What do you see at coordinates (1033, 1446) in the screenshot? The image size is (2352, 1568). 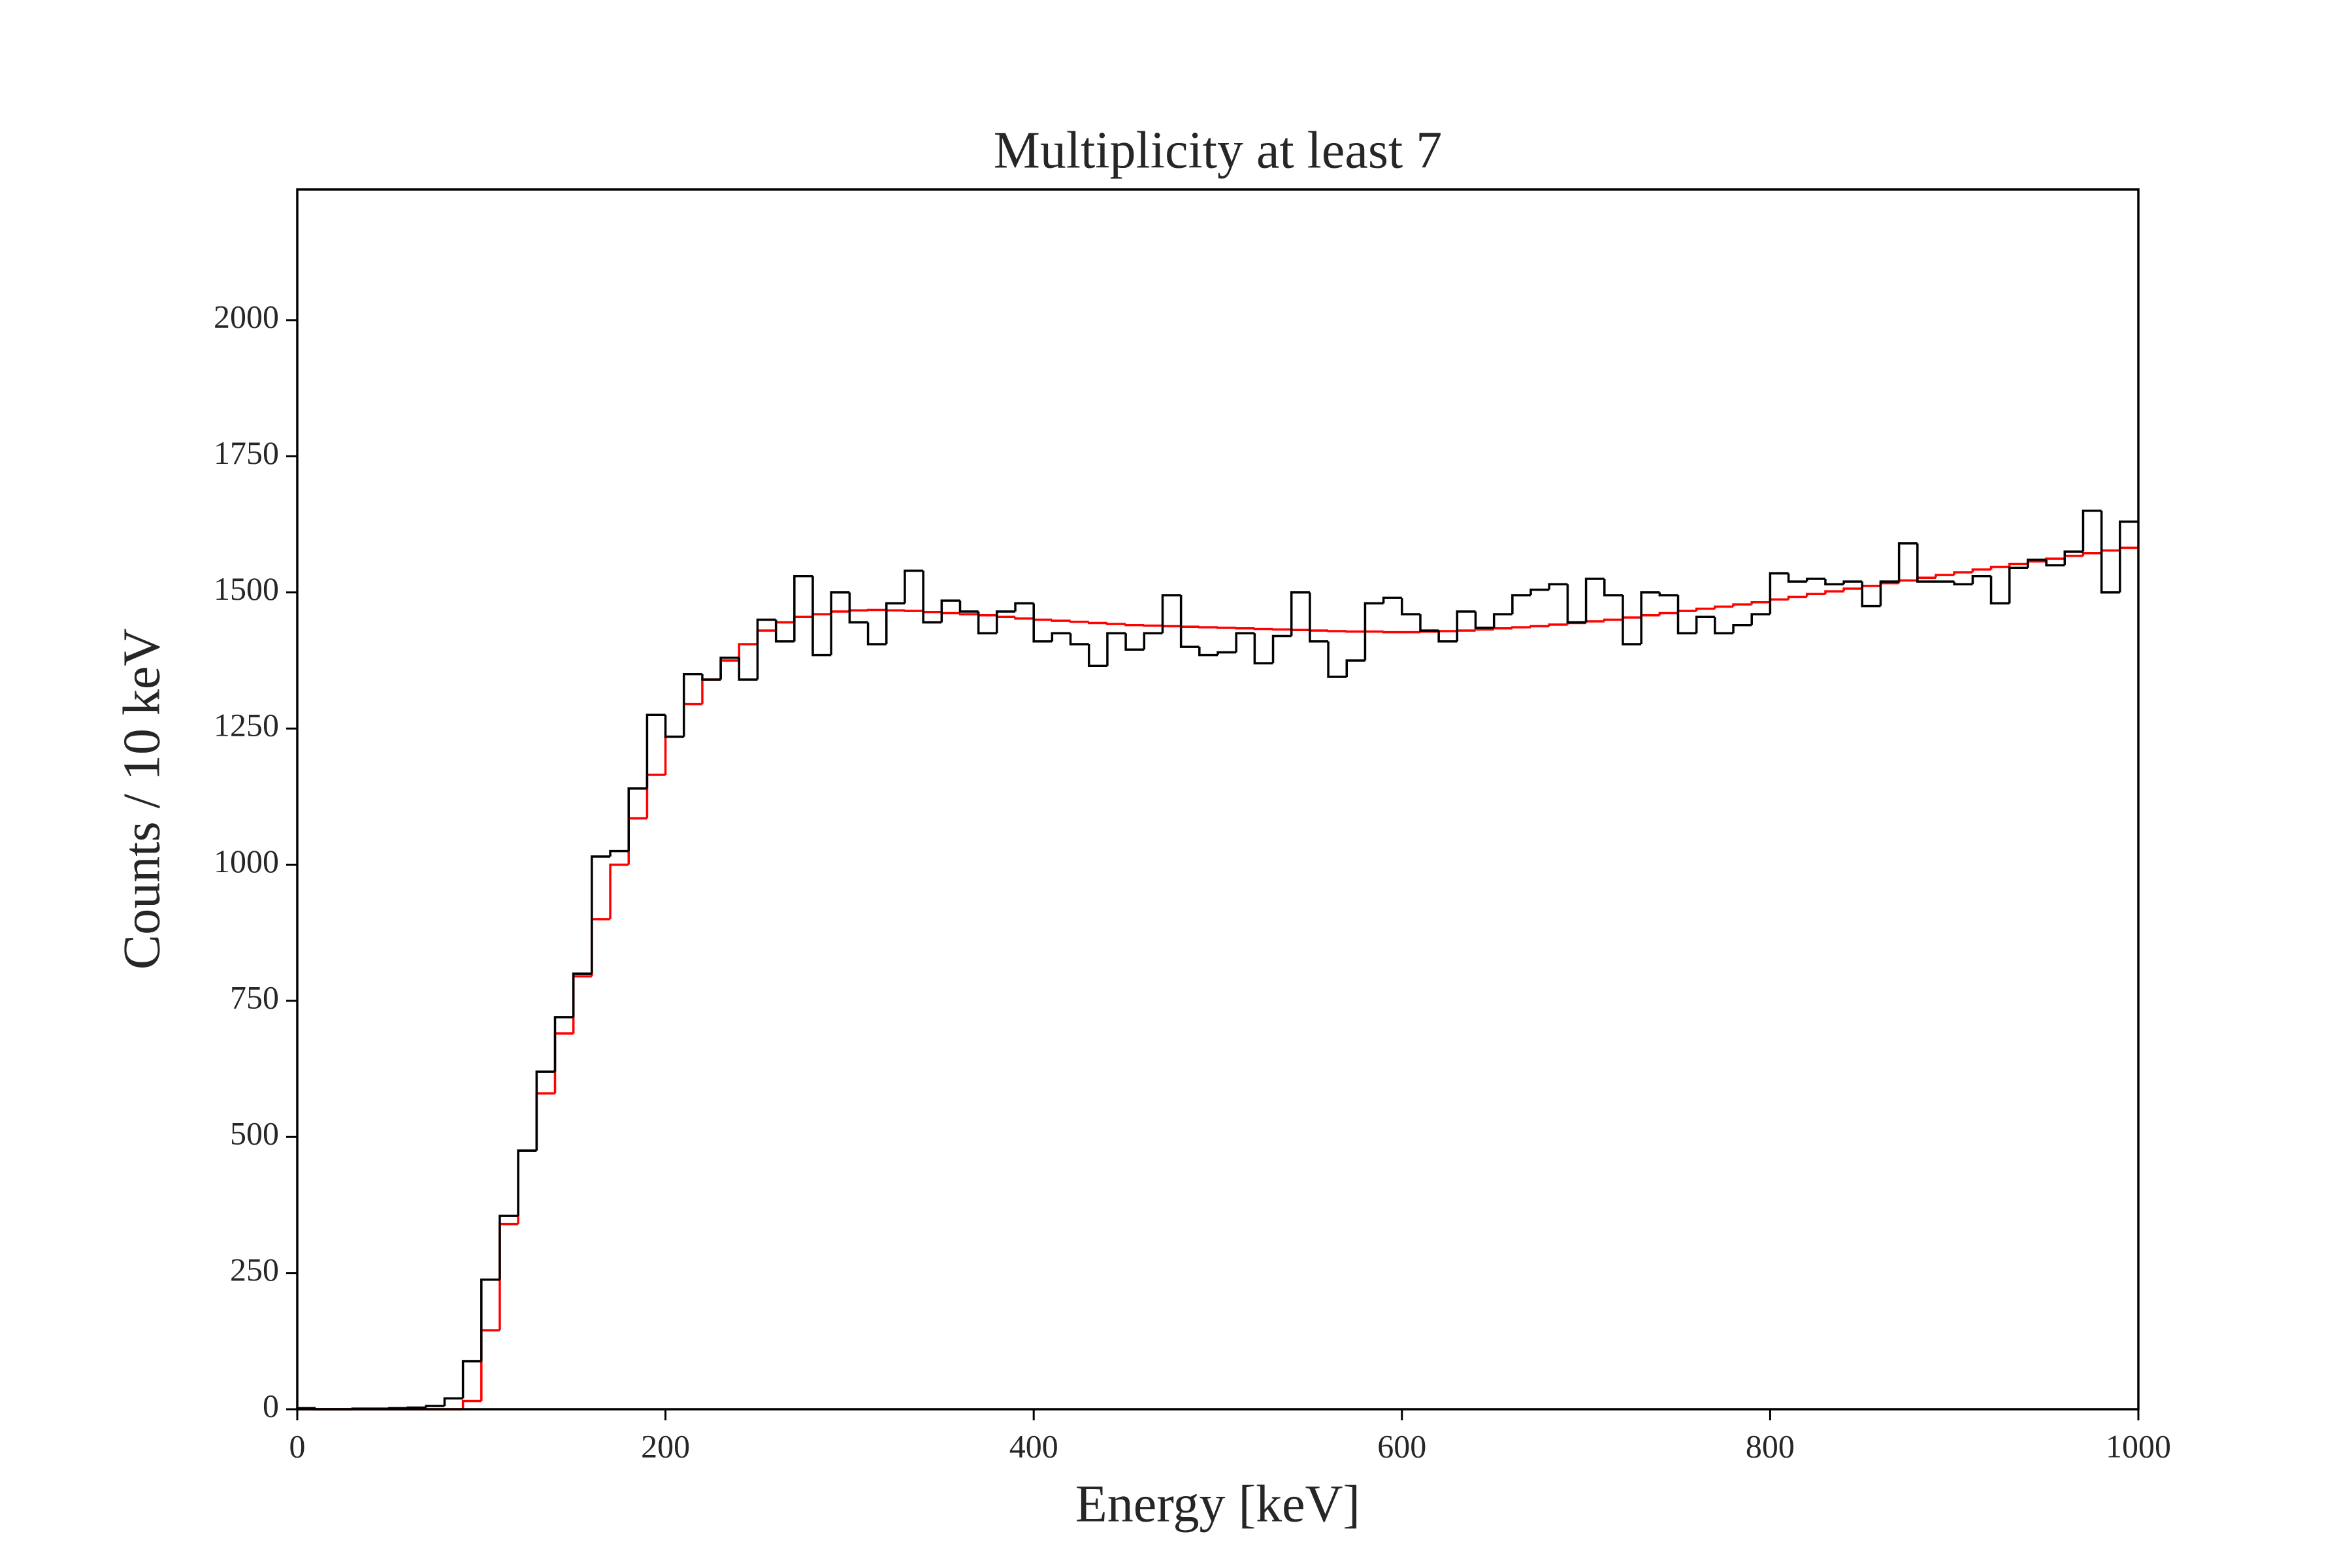 I see `x-tick-label: 400` at bounding box center [1033, 1446].